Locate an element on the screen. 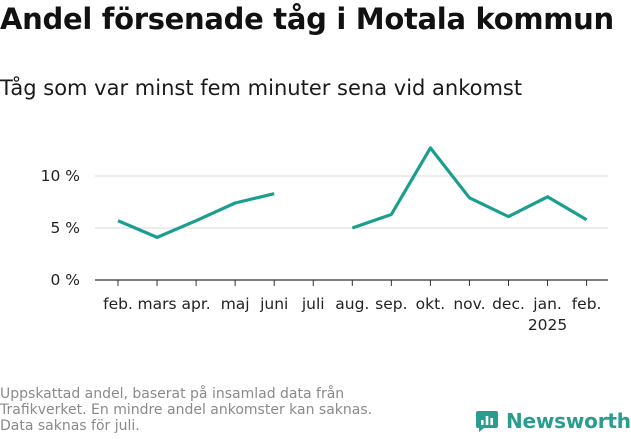 The image size is (631, 439). x-tick-label: juli is located at coordinates (313, 304).